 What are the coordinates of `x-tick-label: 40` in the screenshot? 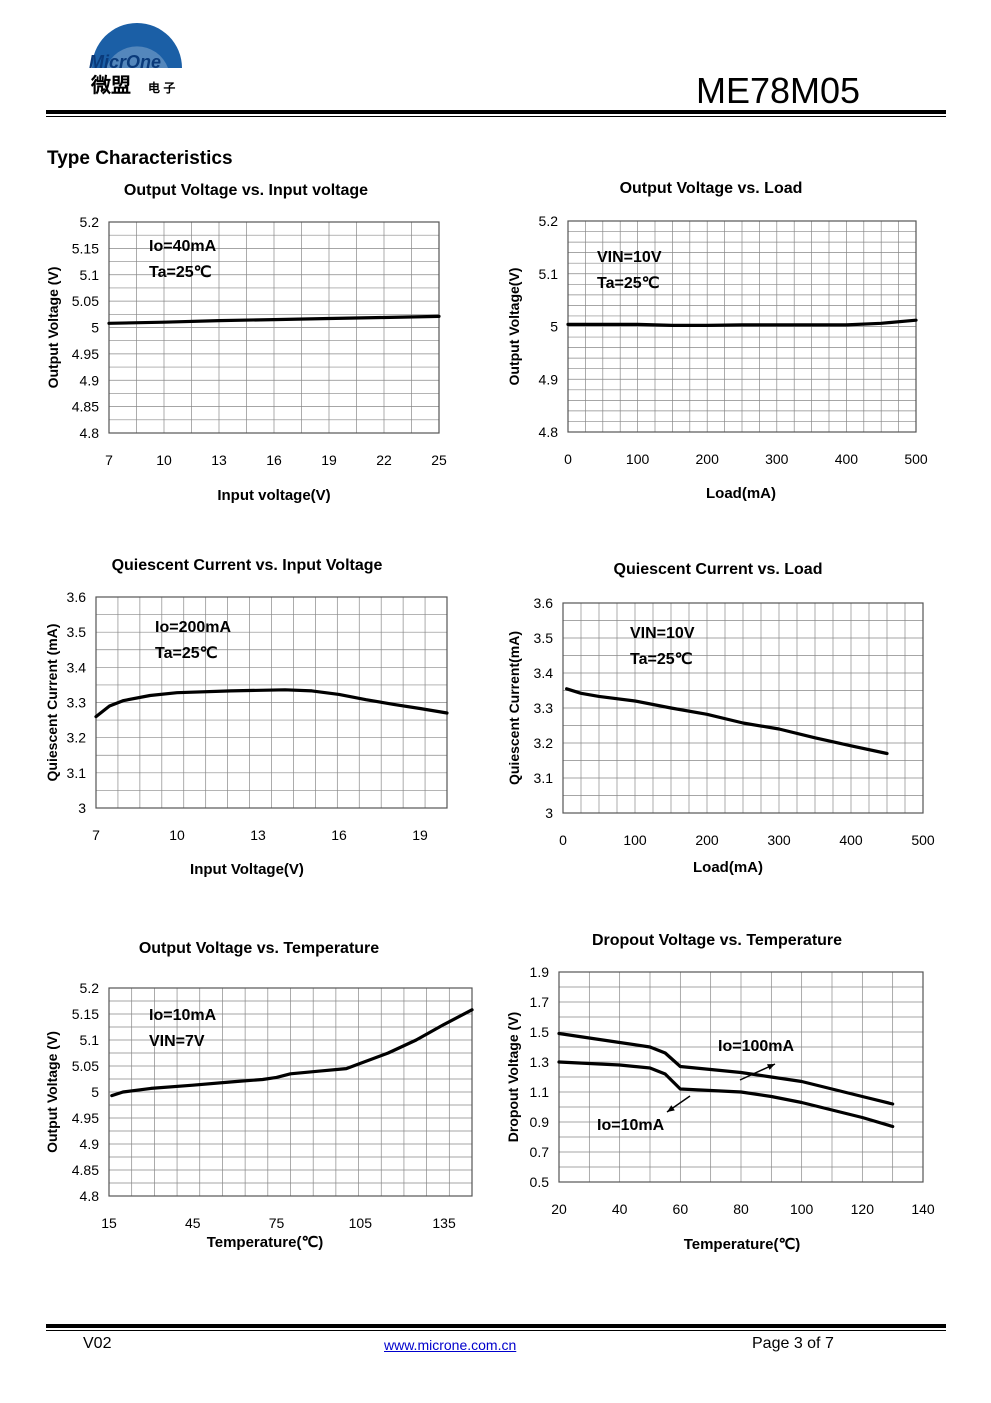 It's located at (620, 1209).